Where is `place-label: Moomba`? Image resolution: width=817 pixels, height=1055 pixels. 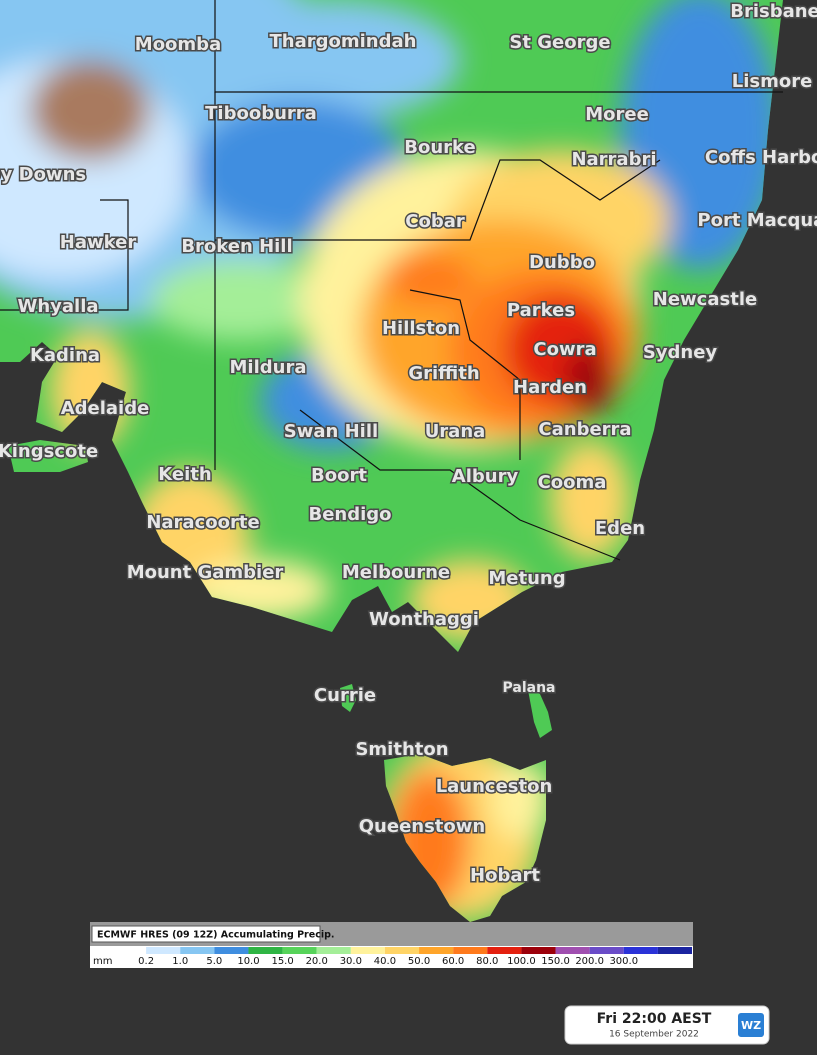
place-label: Moomba is located at coordinates (178, 44).